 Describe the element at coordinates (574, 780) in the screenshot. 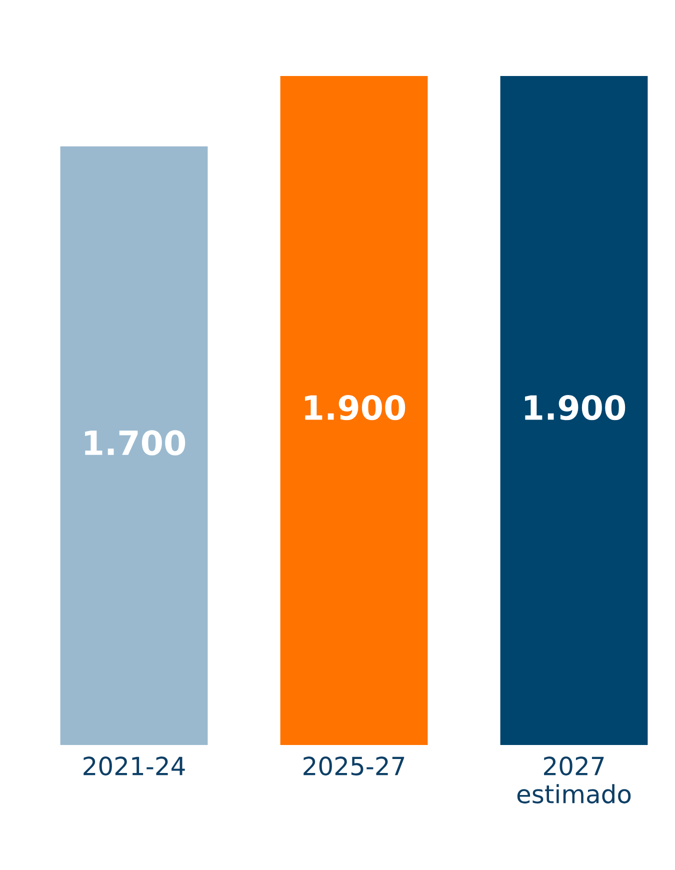

I see `x-tick-label: 2027 estimado` at that location.